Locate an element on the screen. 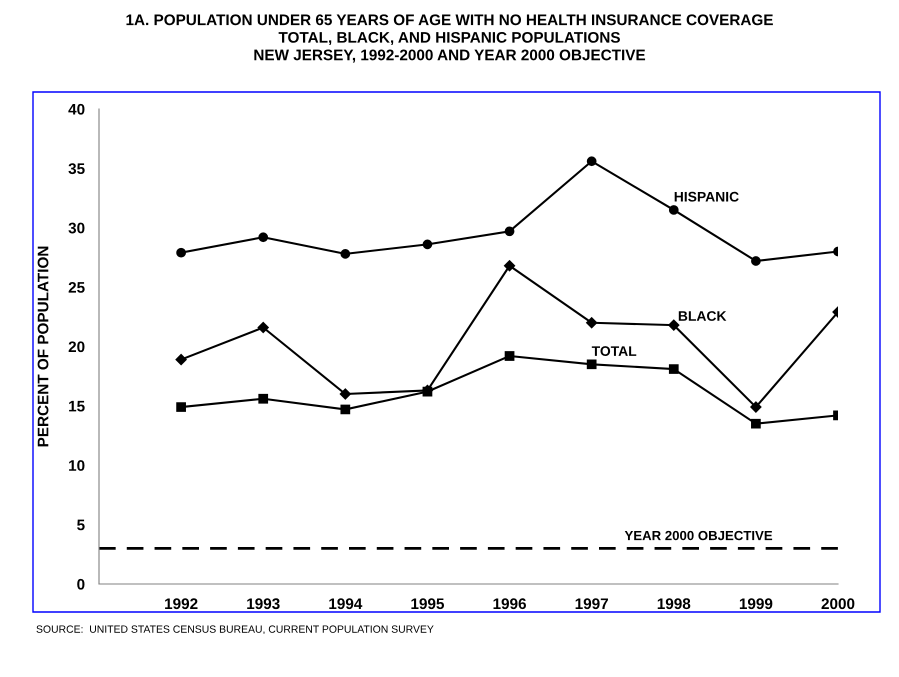 Image resolution: width=899 pixels, height=677 pixels. x-tick-label: 1992 is located at coordinates (181, 604).